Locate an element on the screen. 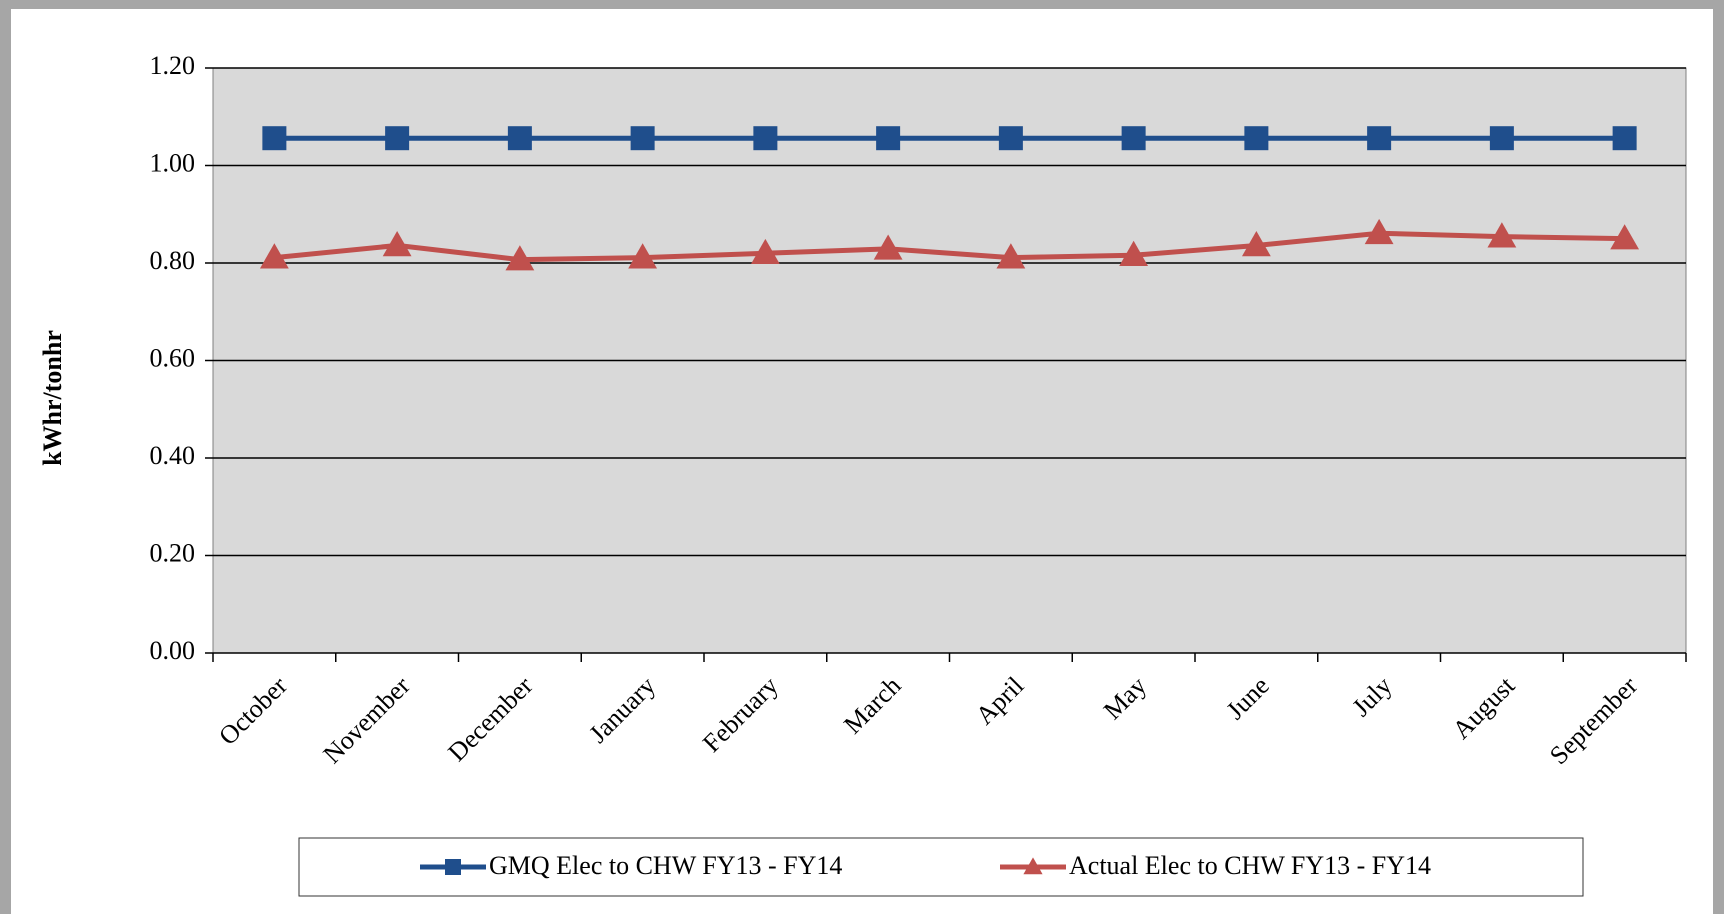  y-axis-label: kWhr/tonhr is located at coordinates (52, 398).